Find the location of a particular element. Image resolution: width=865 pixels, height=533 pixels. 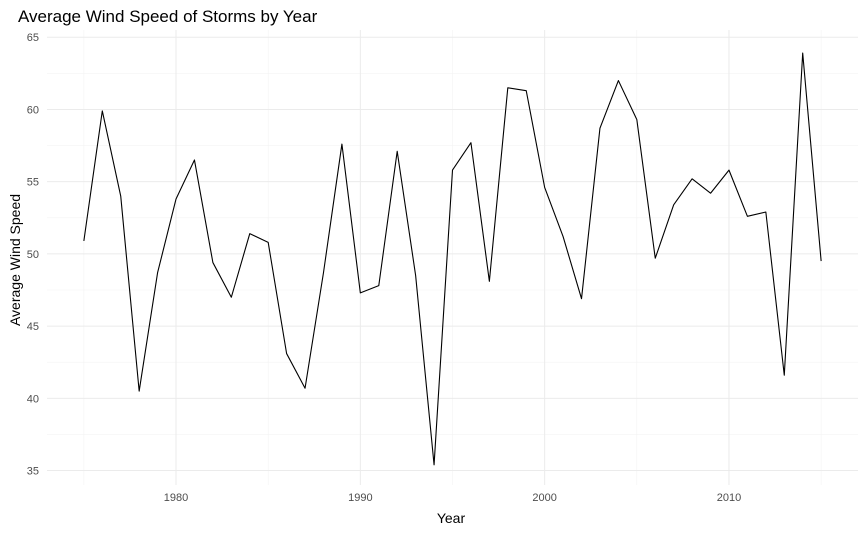

x-axis-title: Year is located at coordinates (451, 518).